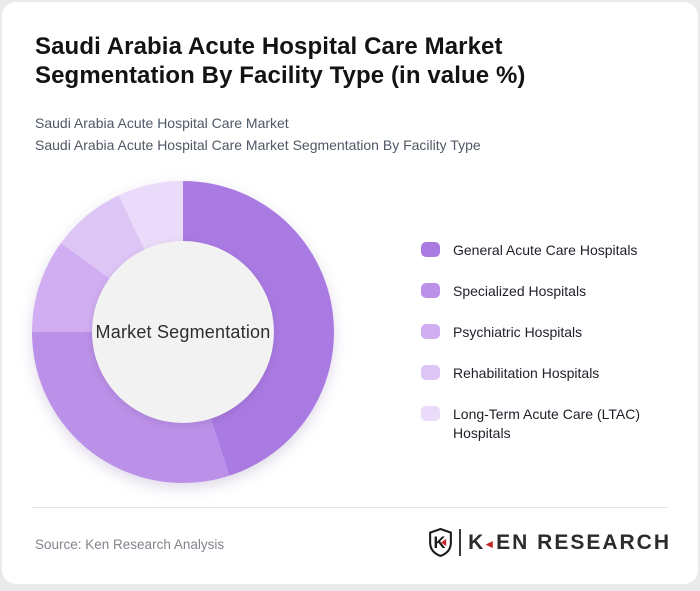  I want to click on legend-item: Specialized Hospitals, so click(544, 291).